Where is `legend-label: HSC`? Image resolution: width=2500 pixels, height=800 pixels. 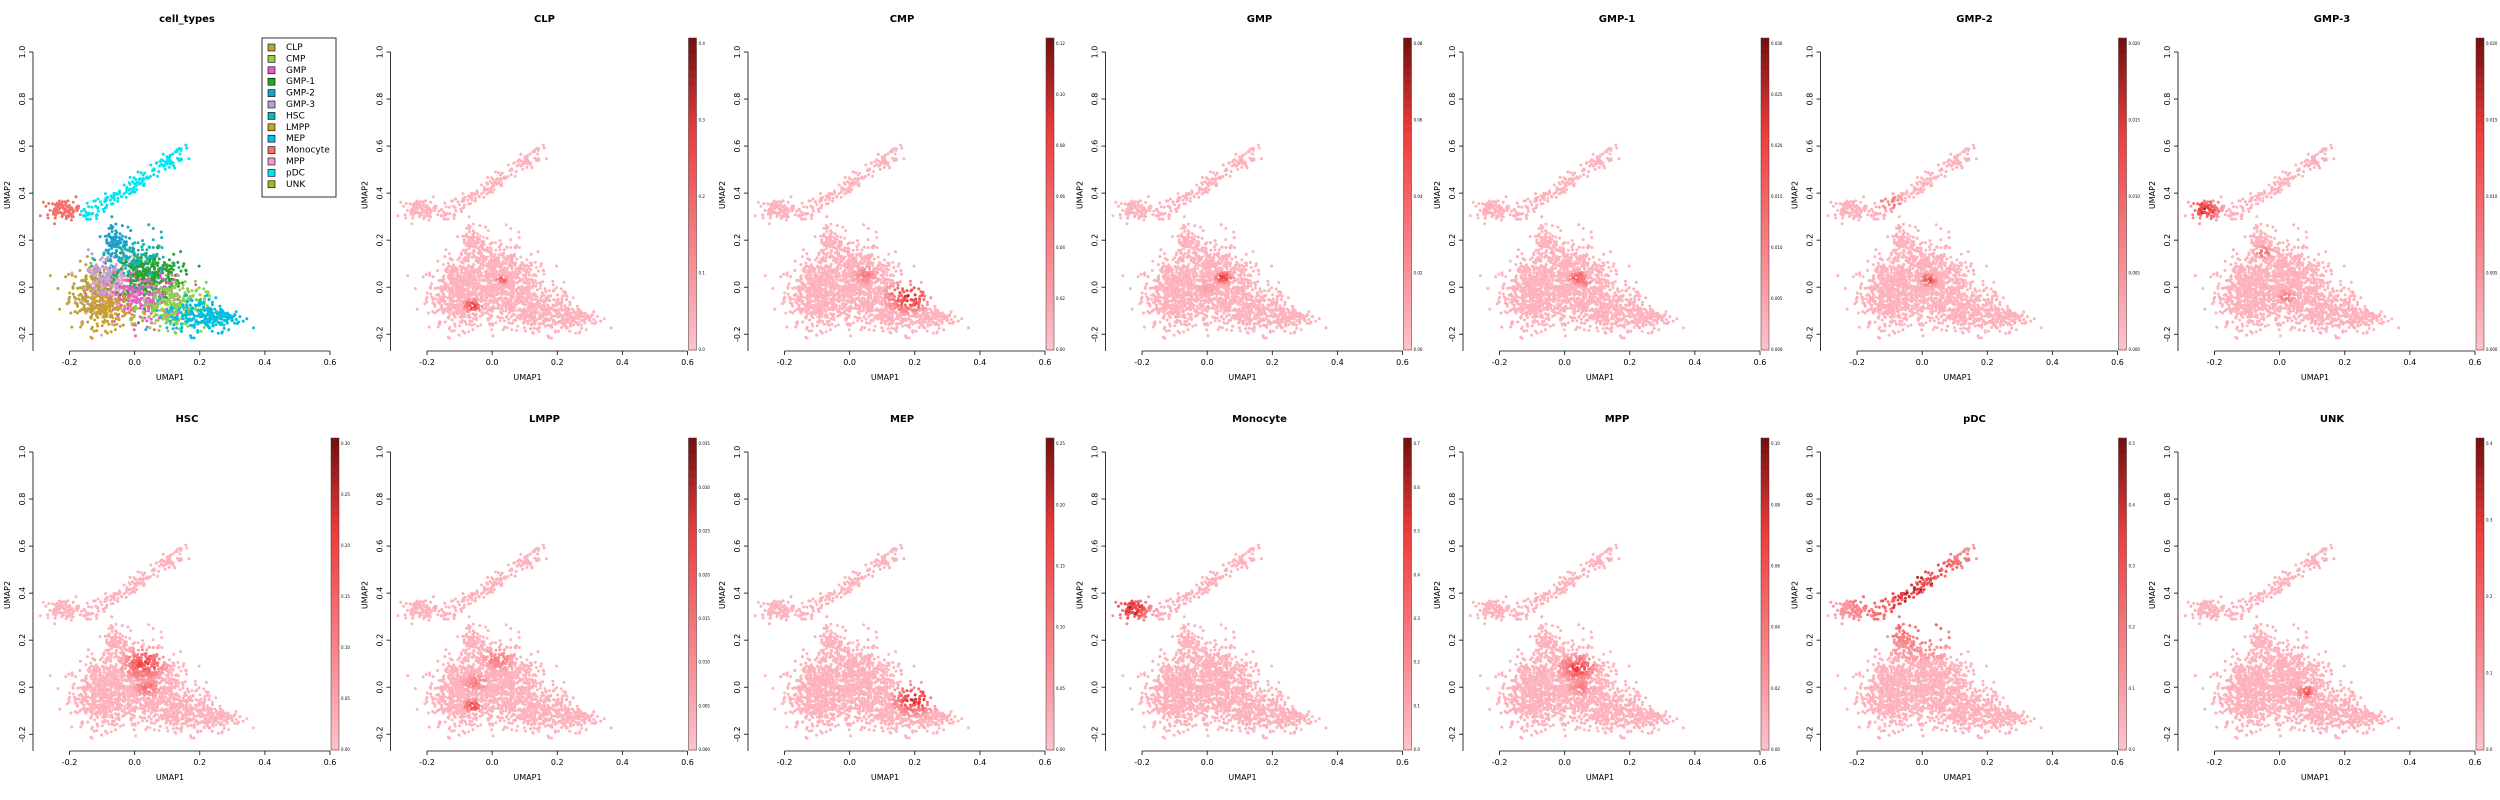
legend-label: HSC is located at coordinates (295, 116).